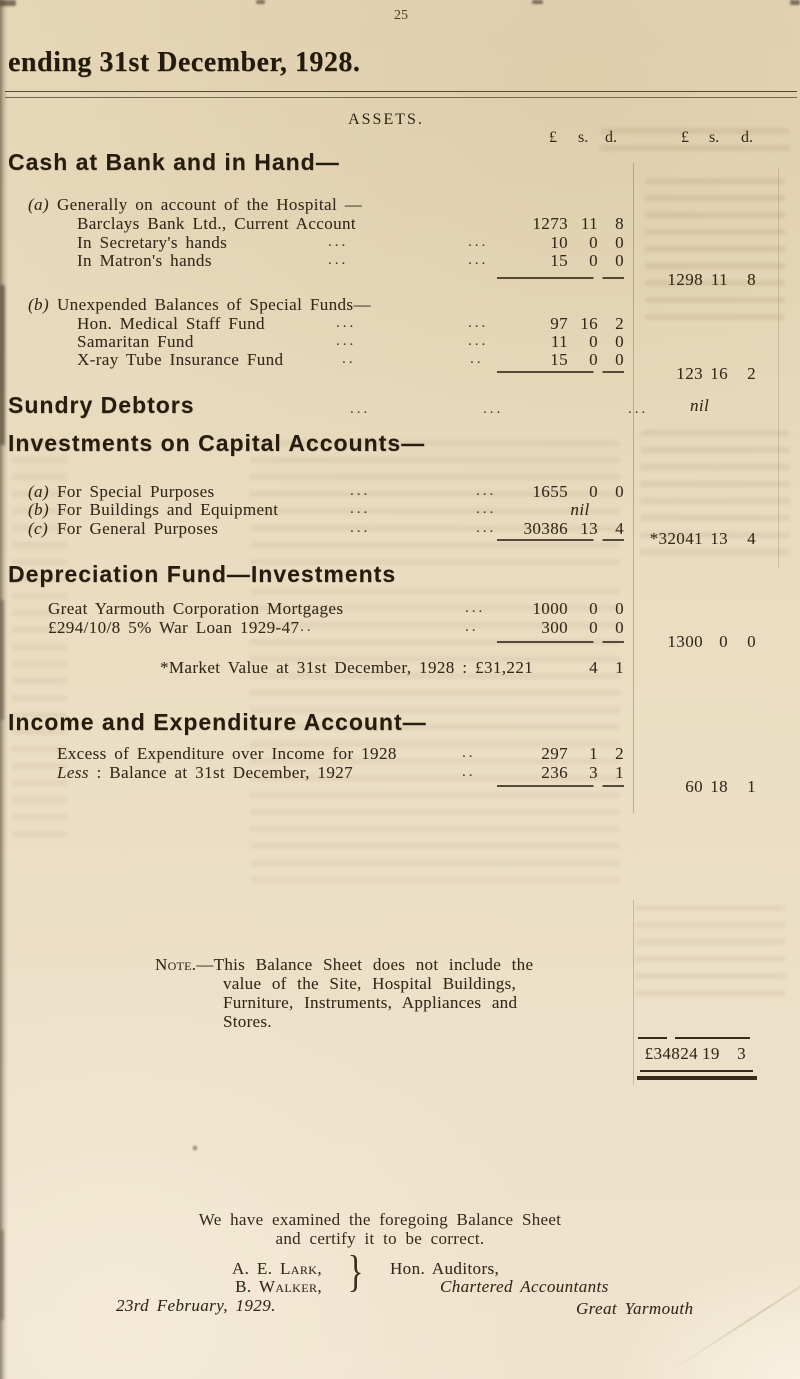 Image resolution: width=800 pixels, height=1379 pixels. What do you see at coordinates (355, 1271) in the screenshot?
I see `signature-brace: }` at bounding box center [355, 1271].